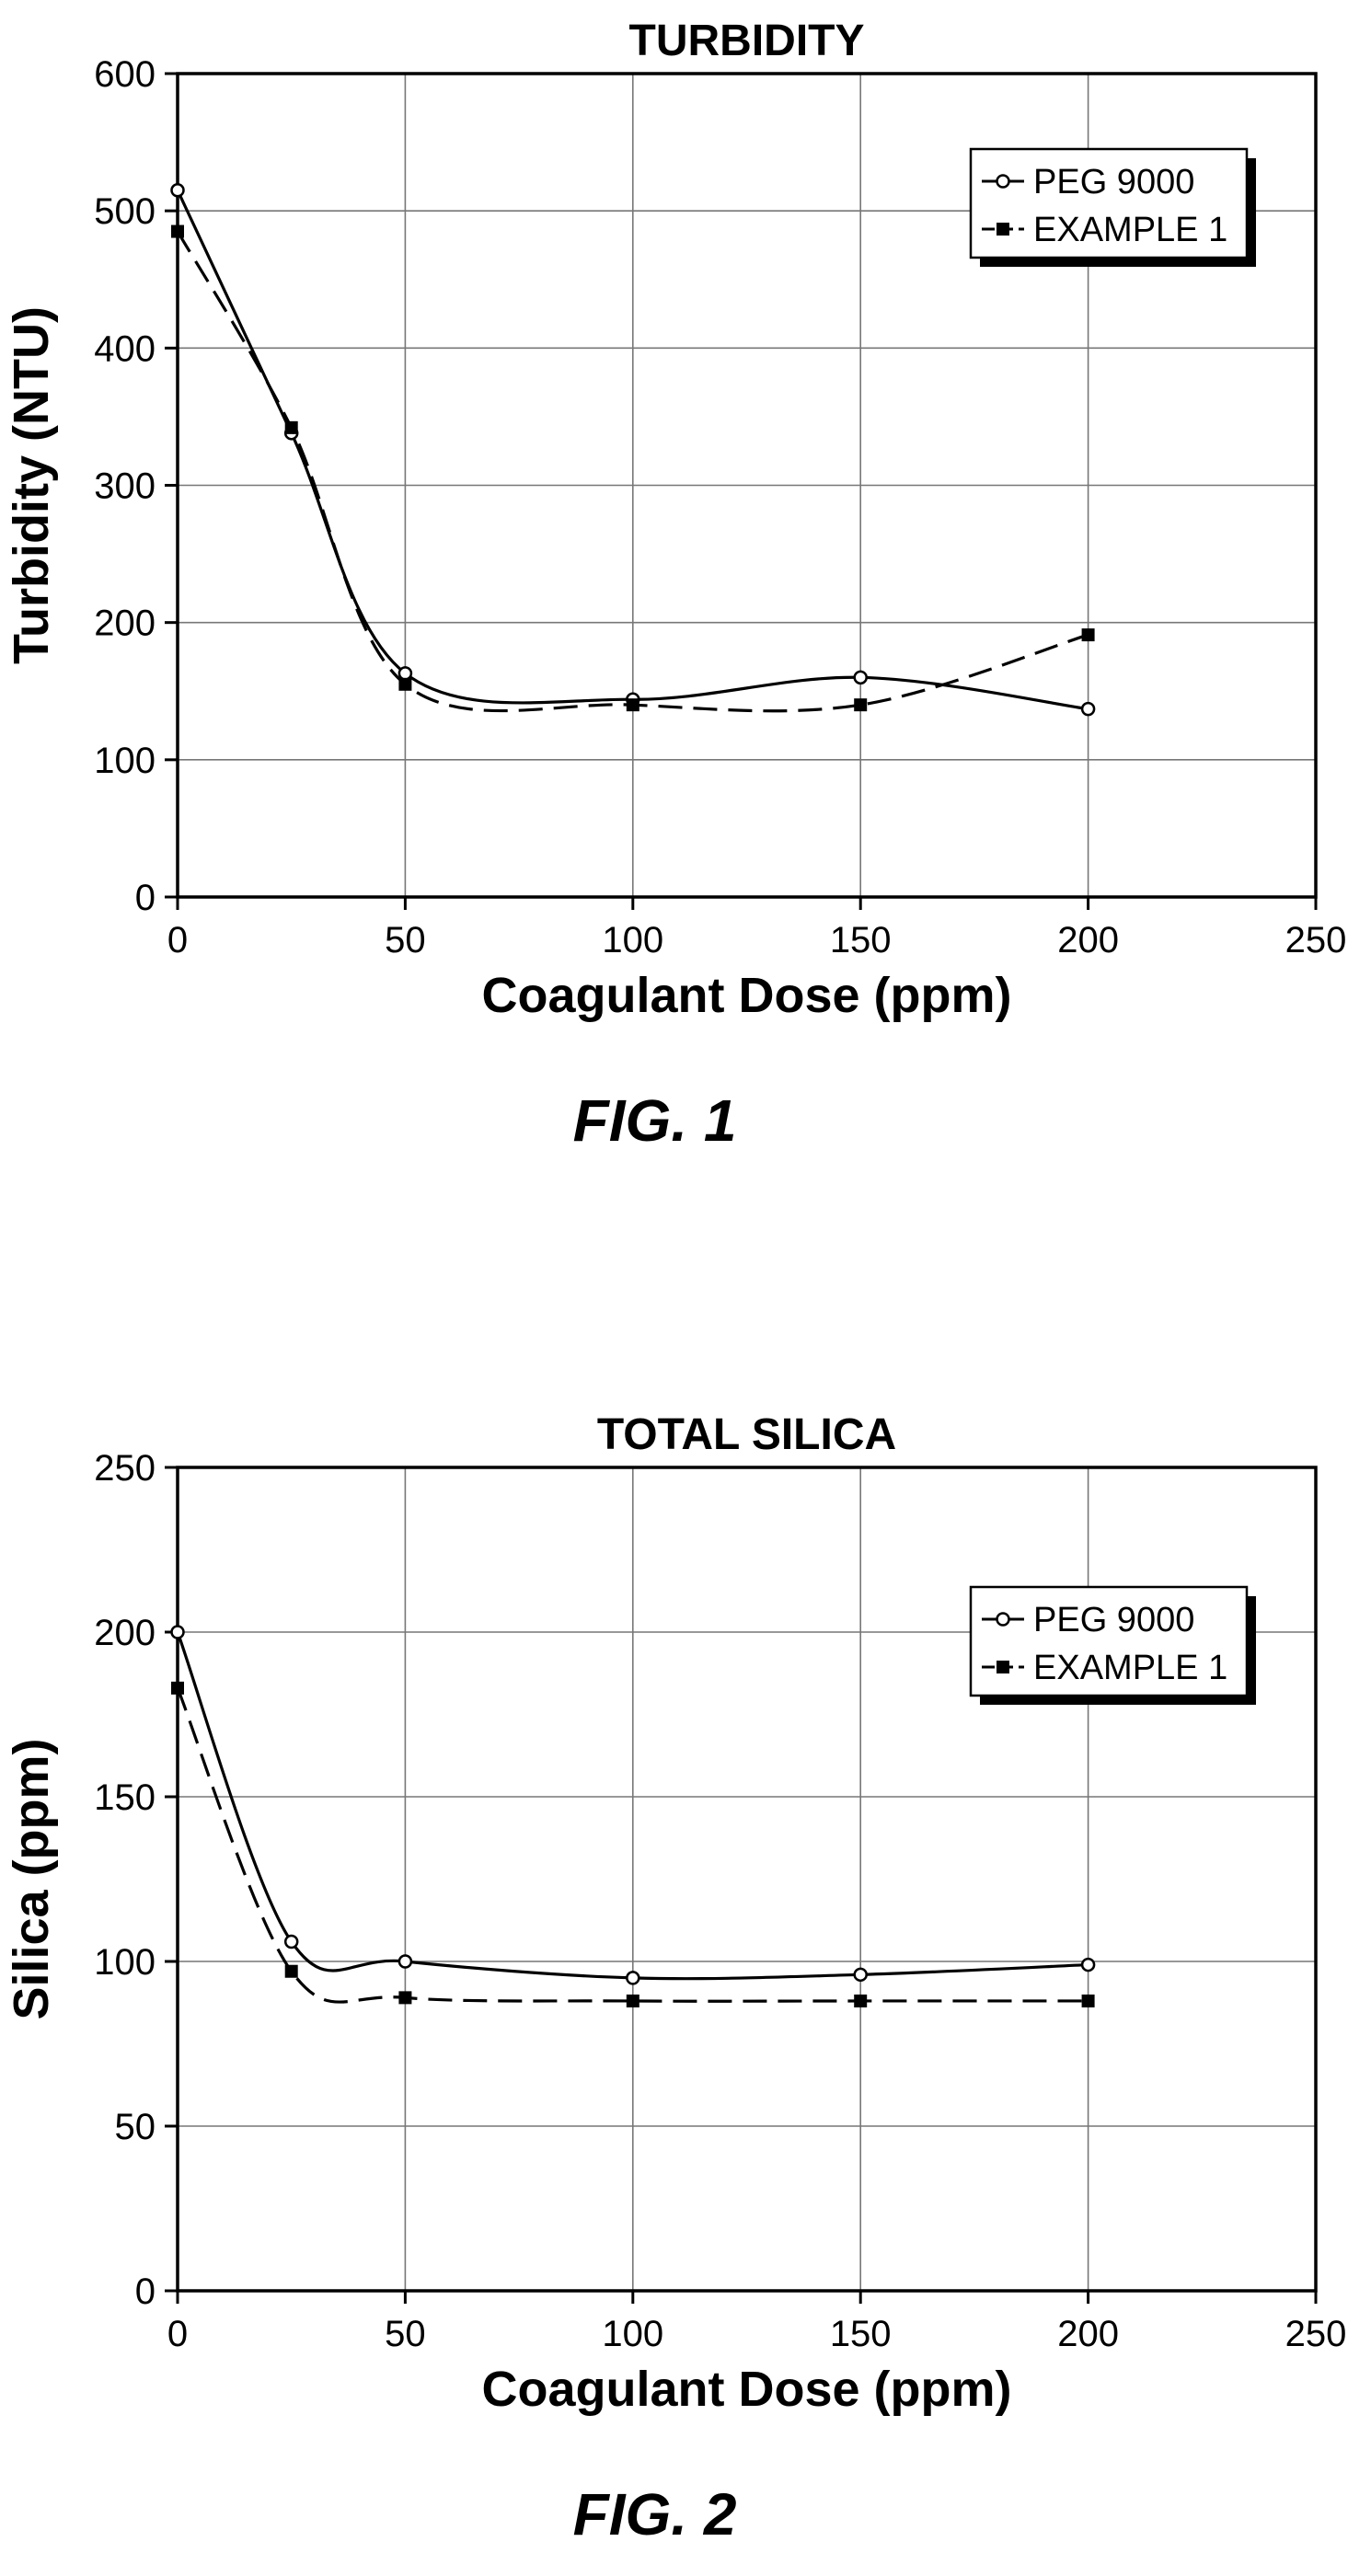 Image resolution: width=1371 pixels, height=2576 pixels. I want to click on chart-title: TURBIDITY, so click(747, 41).